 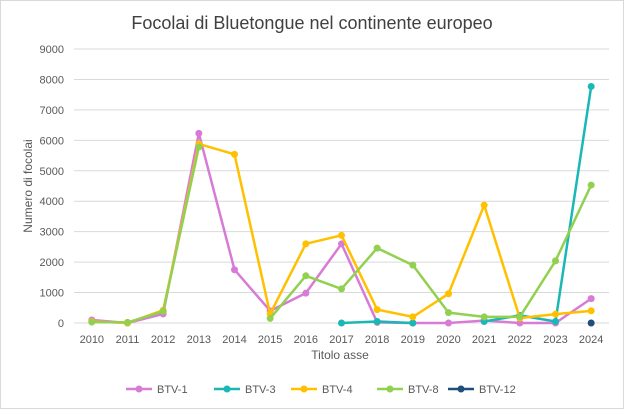 I want to click on legend-label: BTV-1, so click(x=172, y=390).